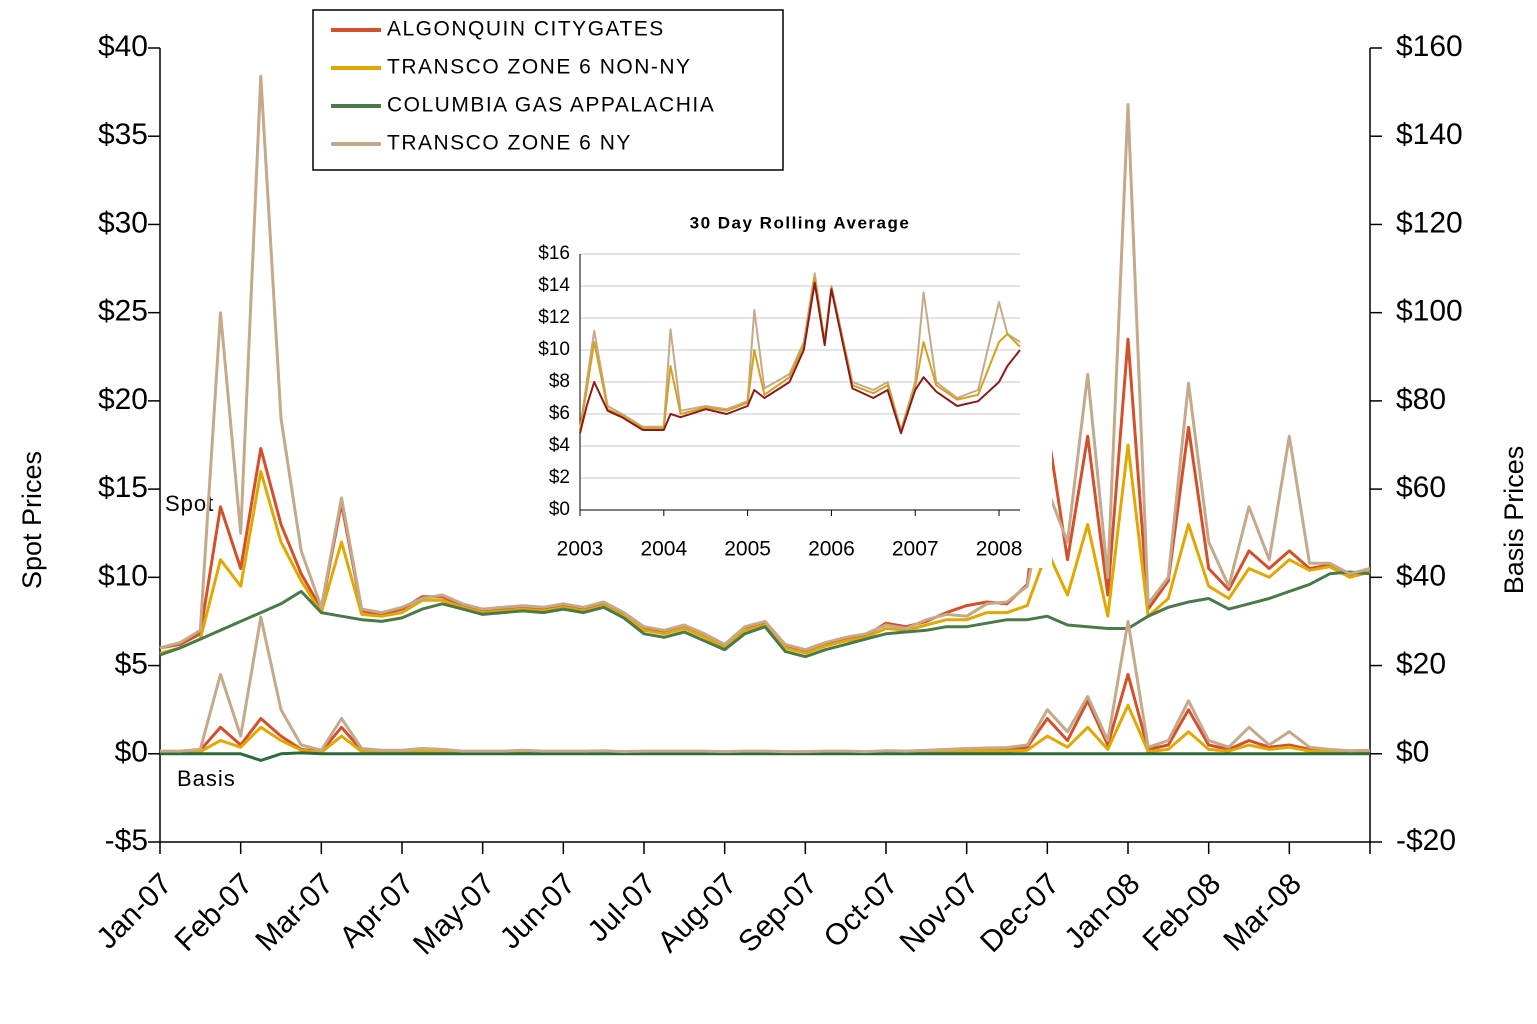 The image size is (1537, 1024). I want to click on y2-tick-label: $60, so click(1421, 487).